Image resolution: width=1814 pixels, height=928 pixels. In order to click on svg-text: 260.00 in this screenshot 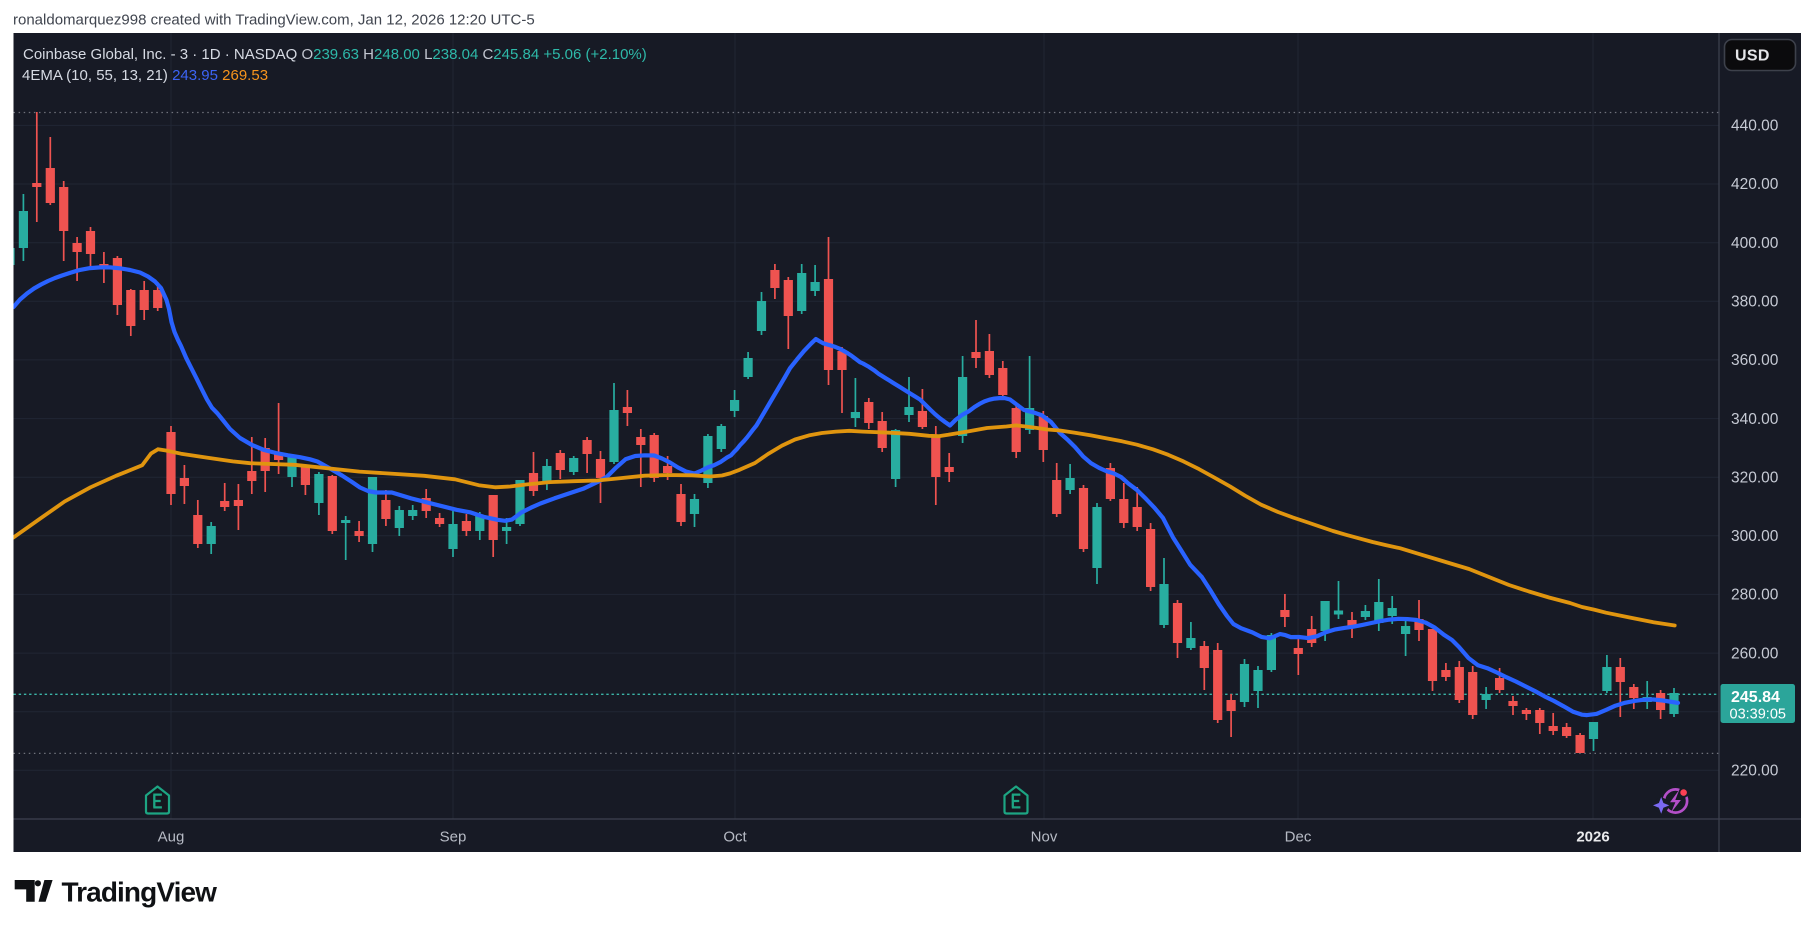, I will do `click(1755, 653)`.